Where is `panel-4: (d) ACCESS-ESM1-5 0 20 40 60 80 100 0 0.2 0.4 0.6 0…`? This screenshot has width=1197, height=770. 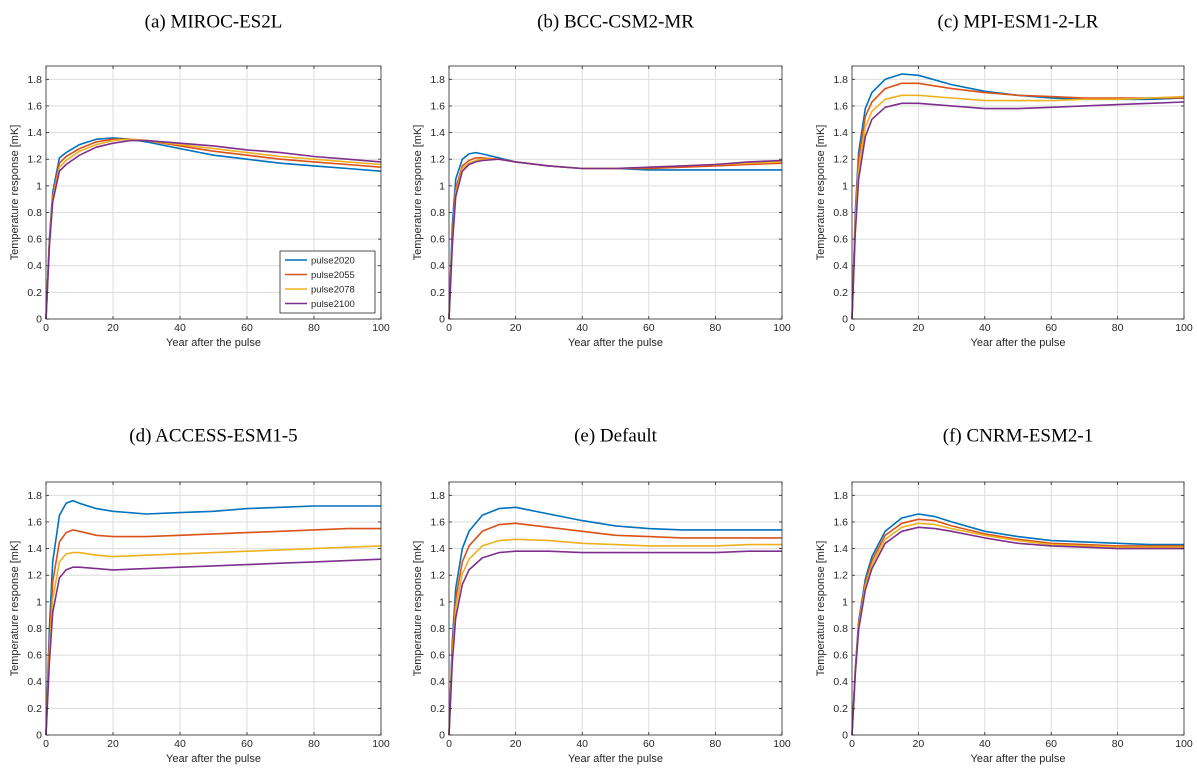 panel-4: (d) ACCESS-ESM1-5 0 20 40 60 80 100 0 0.2 0.4 0.6 0… is located at coordinates (199, 595).